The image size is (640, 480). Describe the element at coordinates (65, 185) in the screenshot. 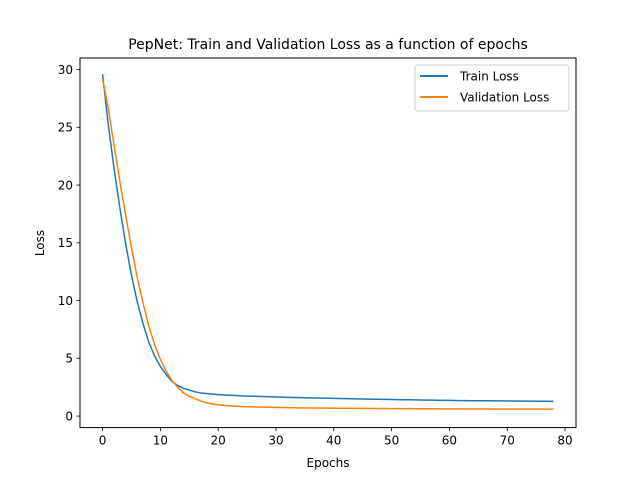

I see `y-tick-label: 20` at that location.